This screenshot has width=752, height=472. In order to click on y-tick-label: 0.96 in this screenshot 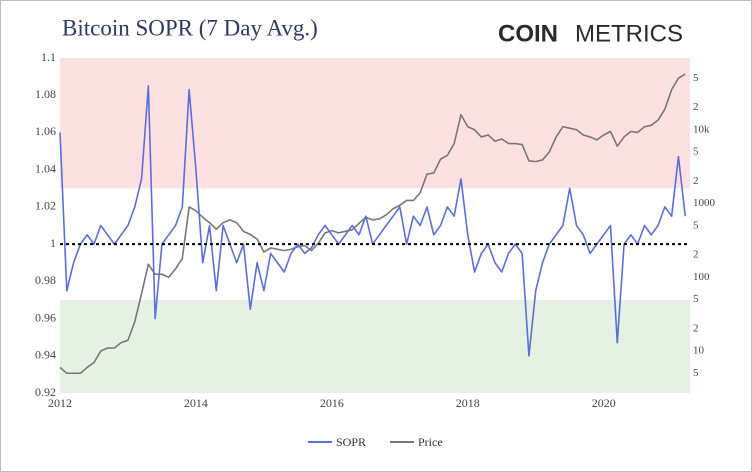, I will do `click(45, 317)`.